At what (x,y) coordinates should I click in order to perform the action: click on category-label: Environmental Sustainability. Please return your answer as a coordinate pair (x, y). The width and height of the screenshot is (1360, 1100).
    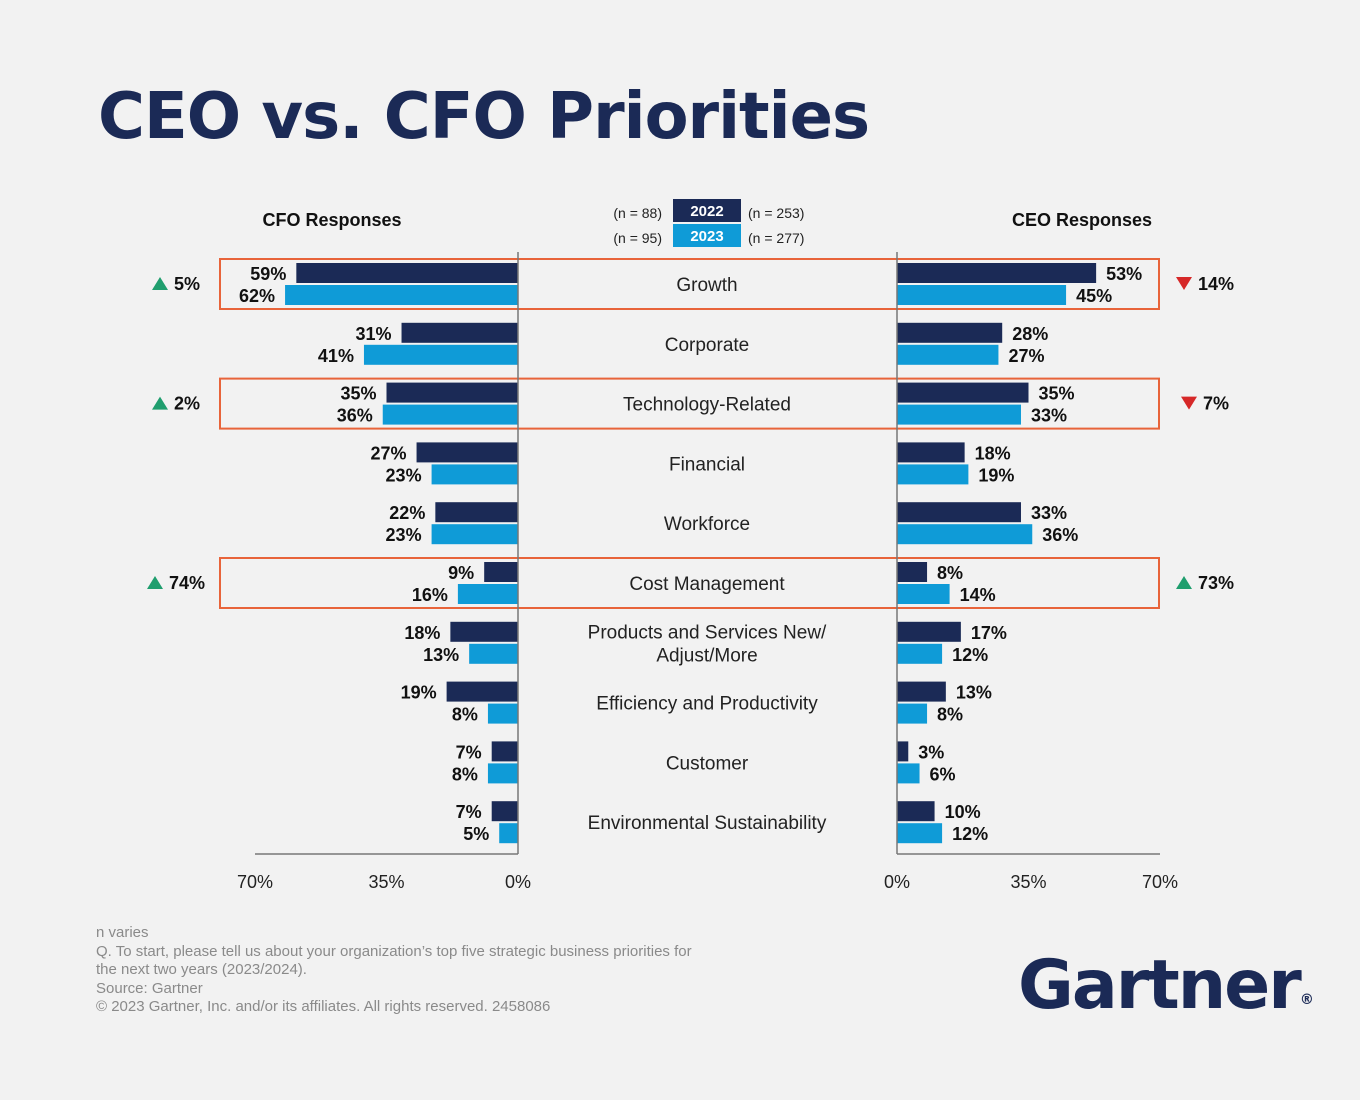
    Looking at the image, I should click on (707, 823).